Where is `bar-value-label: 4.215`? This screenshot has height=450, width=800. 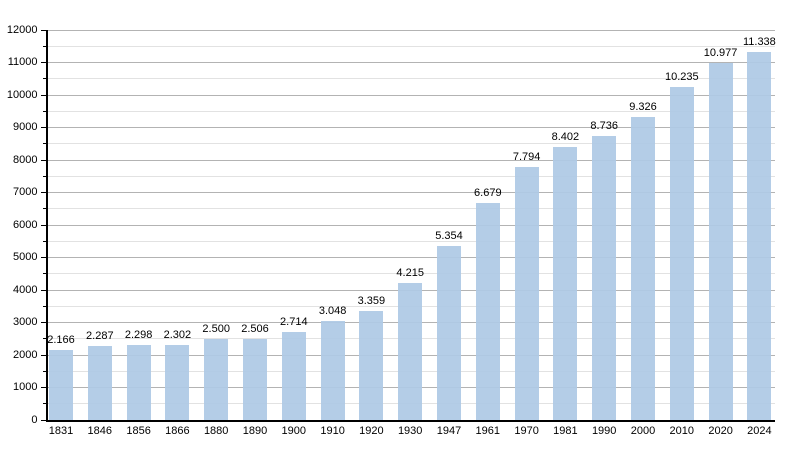 bar-value-label: 4.215 is located at coordinates (410, 273).